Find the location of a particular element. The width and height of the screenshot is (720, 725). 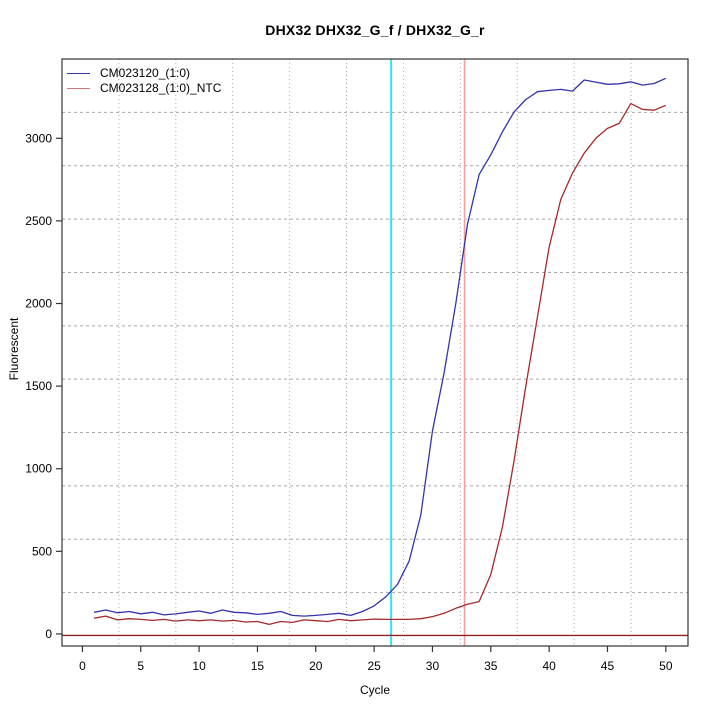

x-tick-label: 5 is located at coordinates (140, 666).